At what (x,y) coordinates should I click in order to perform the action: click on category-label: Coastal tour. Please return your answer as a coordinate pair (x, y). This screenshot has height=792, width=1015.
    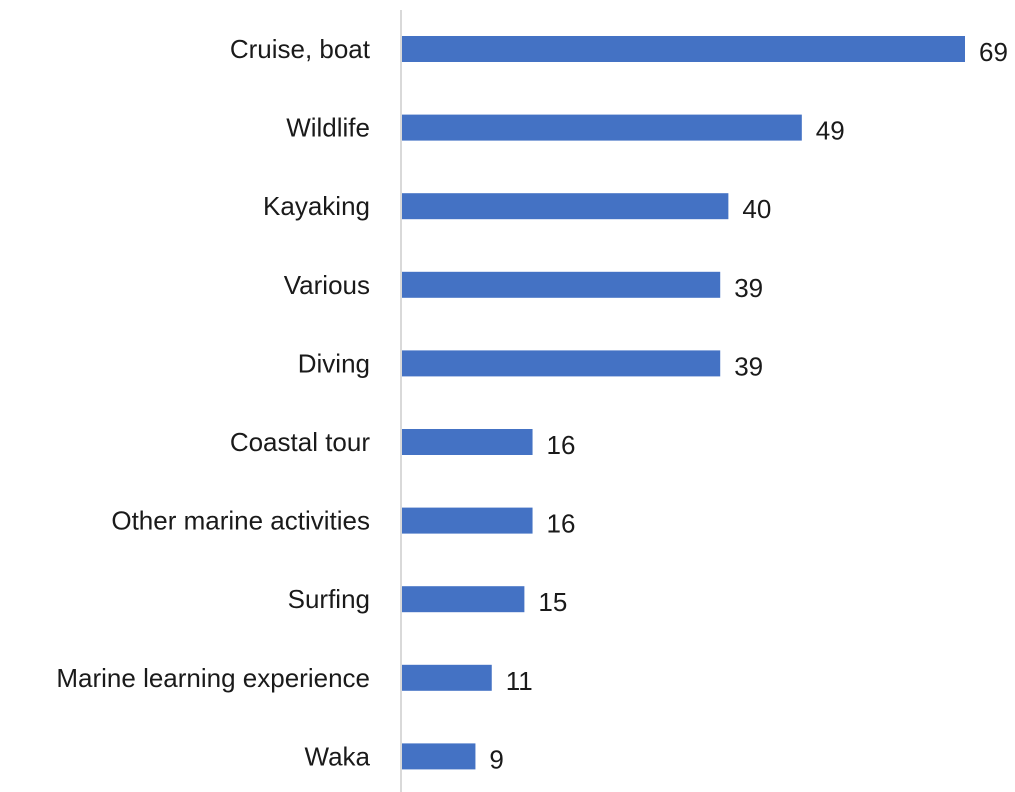
    Looking at the image, I should click on (300, 442).